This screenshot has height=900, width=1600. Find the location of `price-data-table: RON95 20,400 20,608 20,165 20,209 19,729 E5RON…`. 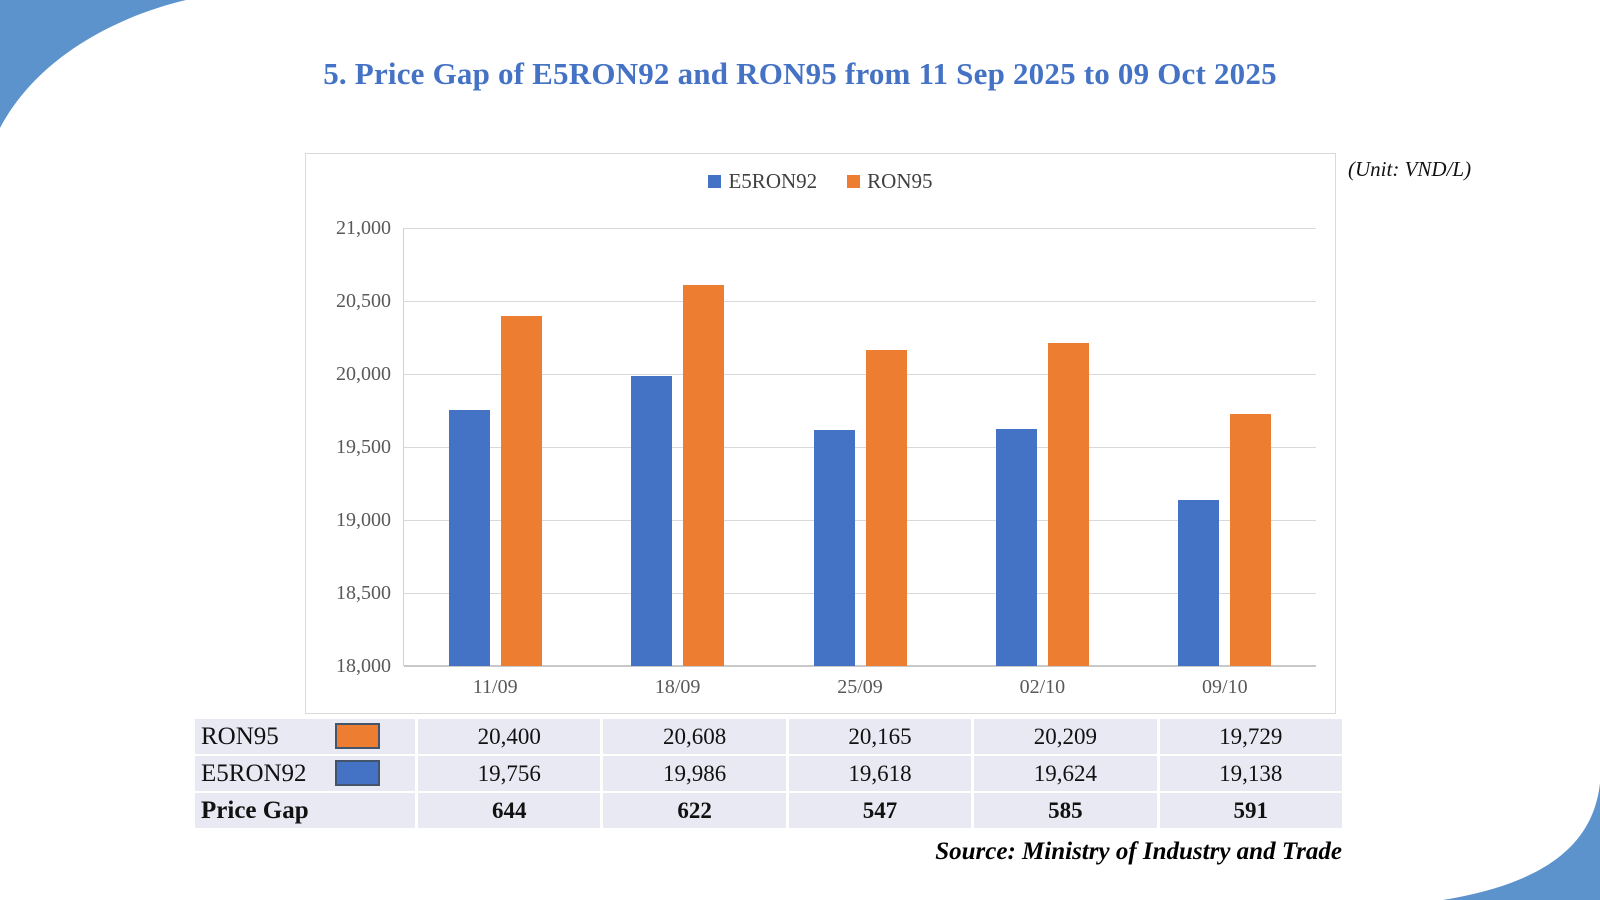

price-data-table: RON95 20,400 20,608 20,165 20,209 19,729 E5RON… is located at coordinates (768, 773).